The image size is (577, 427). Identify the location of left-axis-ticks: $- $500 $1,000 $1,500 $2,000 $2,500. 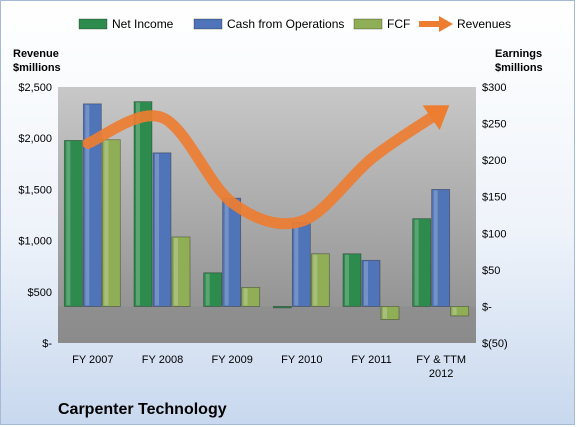
(35, 216).